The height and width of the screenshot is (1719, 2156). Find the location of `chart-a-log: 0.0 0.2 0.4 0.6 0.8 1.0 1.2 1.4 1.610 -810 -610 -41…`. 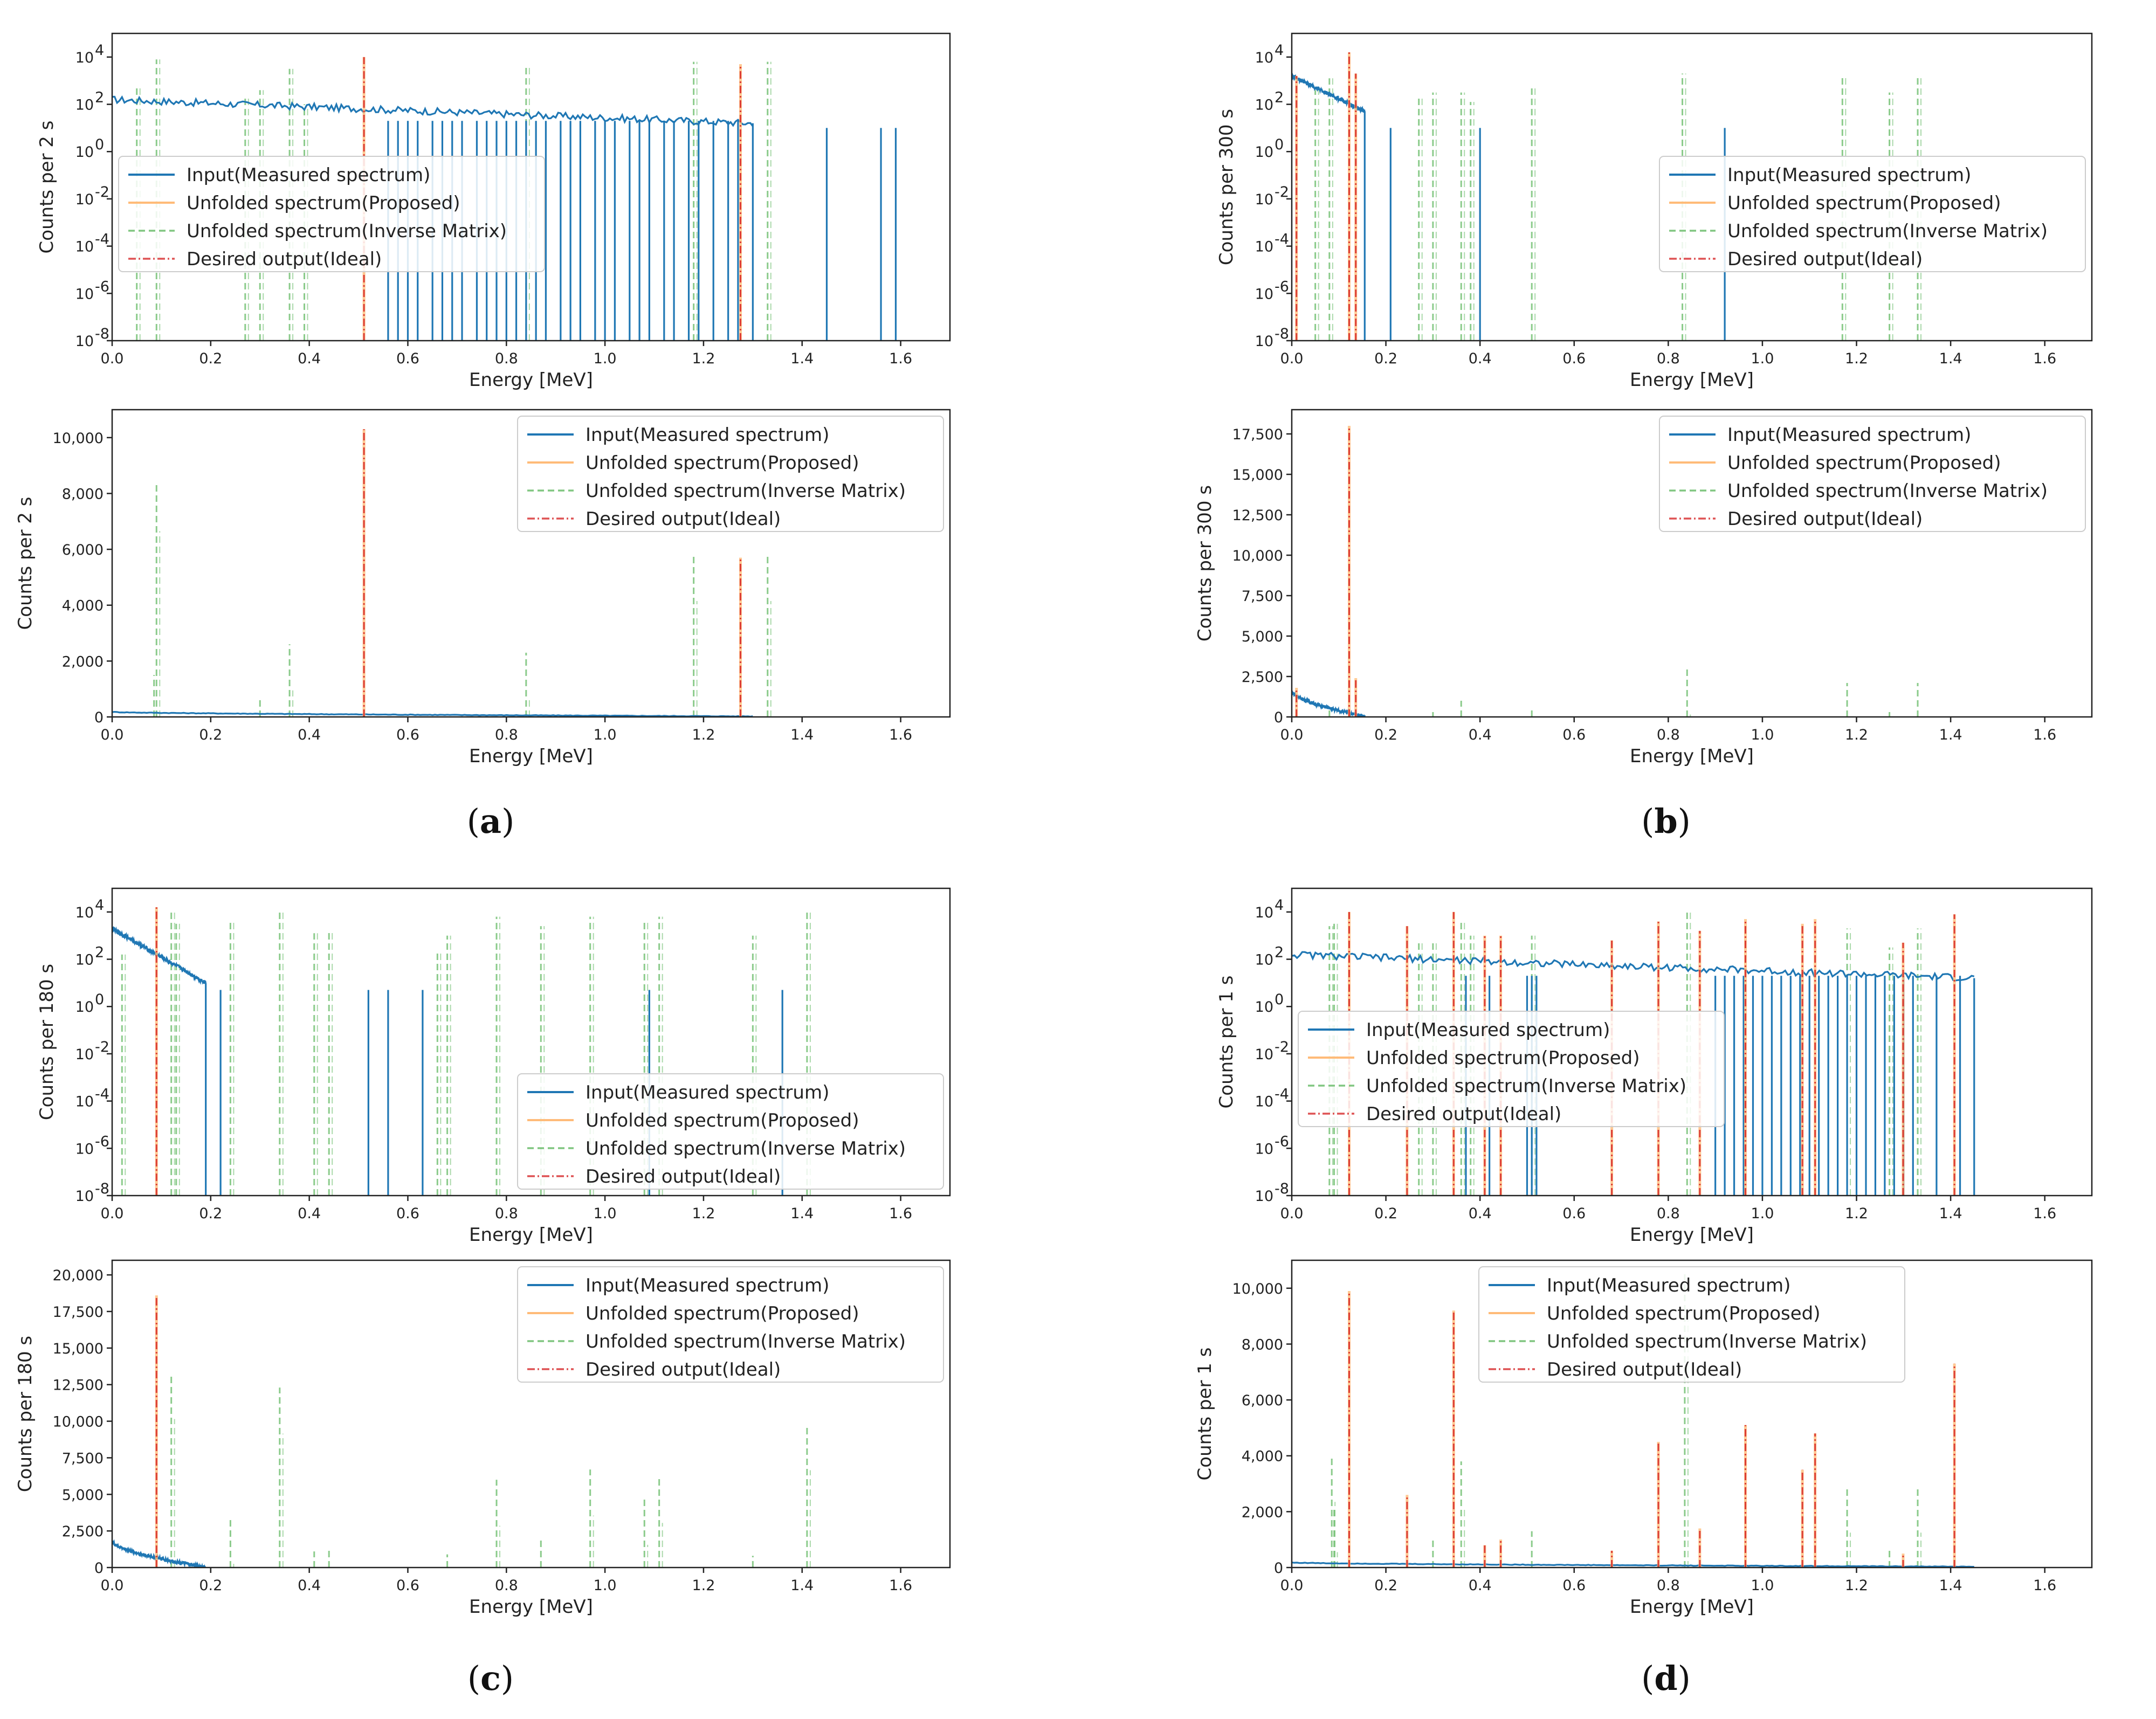

chart-a-log: 0.0 0.2 0.4 0.6 0.8 1.0 1.2 1.4 1.610 -810 -610 -41… is located at coordinates (493, 211).